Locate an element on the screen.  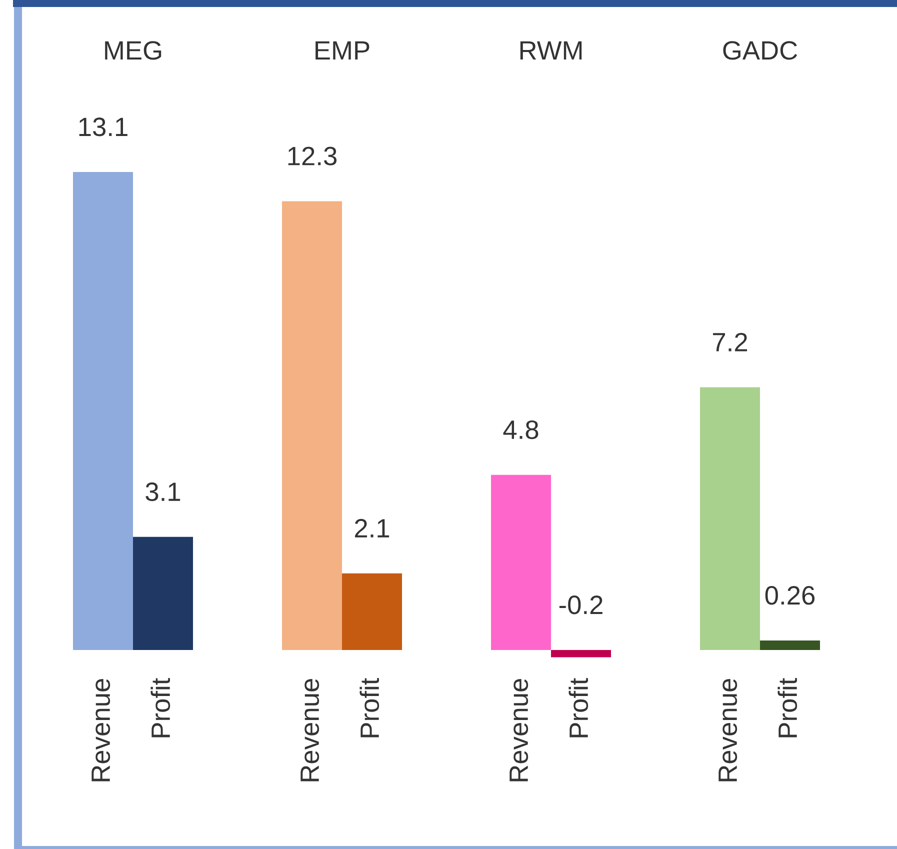
x-tick-label: GADC is located at coordinates (760, 50).